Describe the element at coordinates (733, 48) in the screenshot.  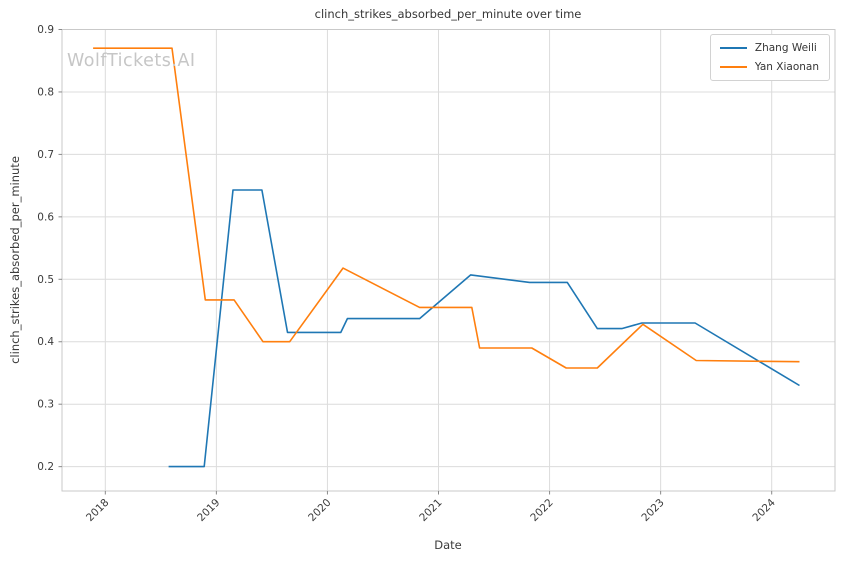
I see `legend-line-swatch-blue` at that location.